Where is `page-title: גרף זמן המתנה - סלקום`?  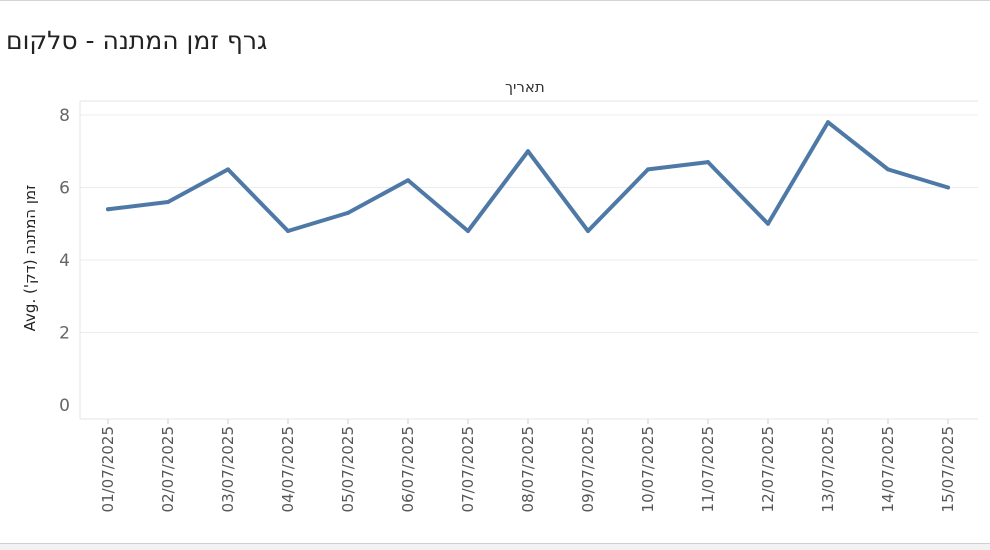
page-title: גרף זמן המתנה - סלקום is located at coordinates (137, 40).